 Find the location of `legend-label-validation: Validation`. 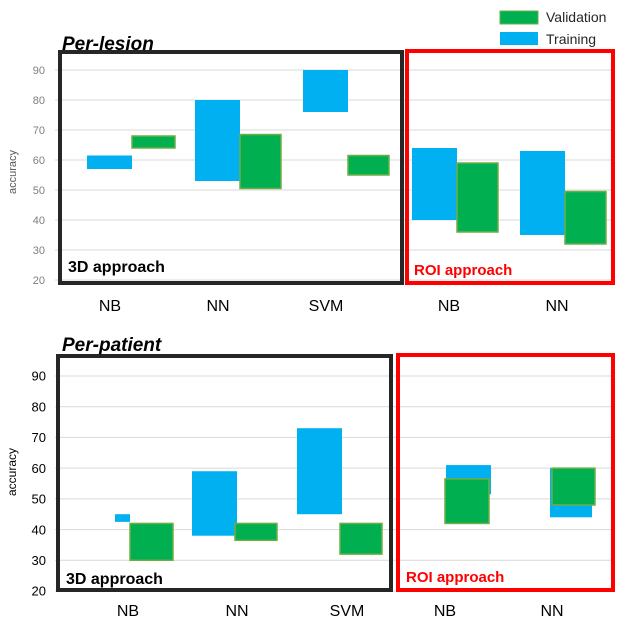

legend-label-validation: Validation is located at coordinates (576, 17).